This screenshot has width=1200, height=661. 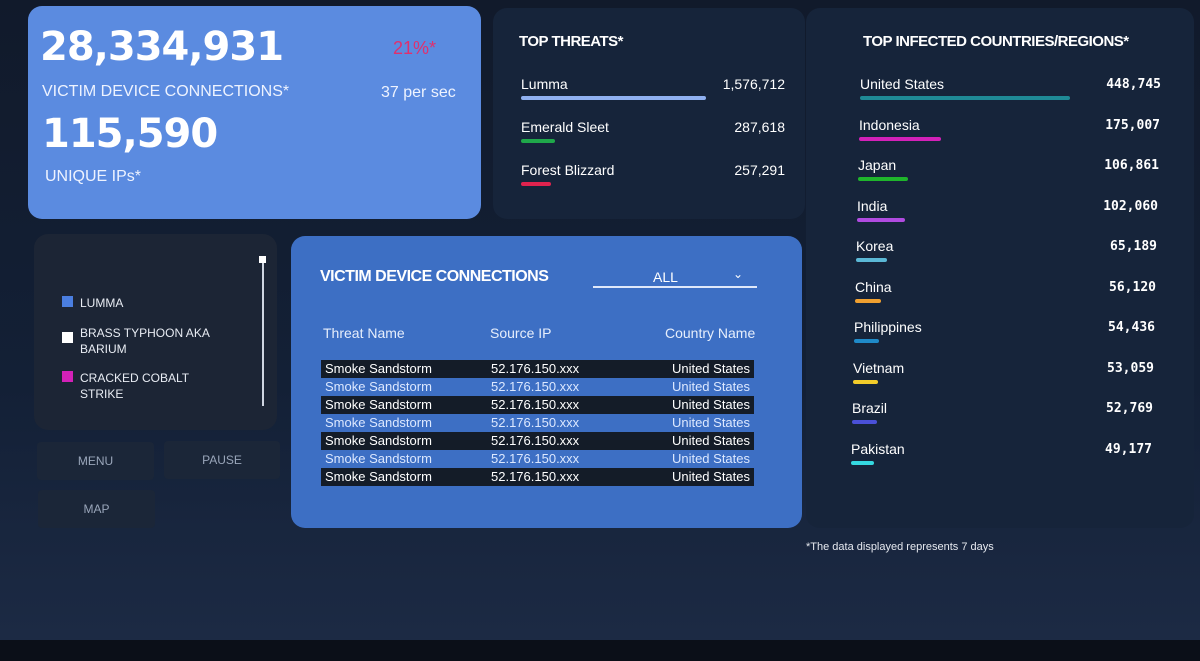 I want to click on country-name: Vietnam, so click(x=879, y=367).